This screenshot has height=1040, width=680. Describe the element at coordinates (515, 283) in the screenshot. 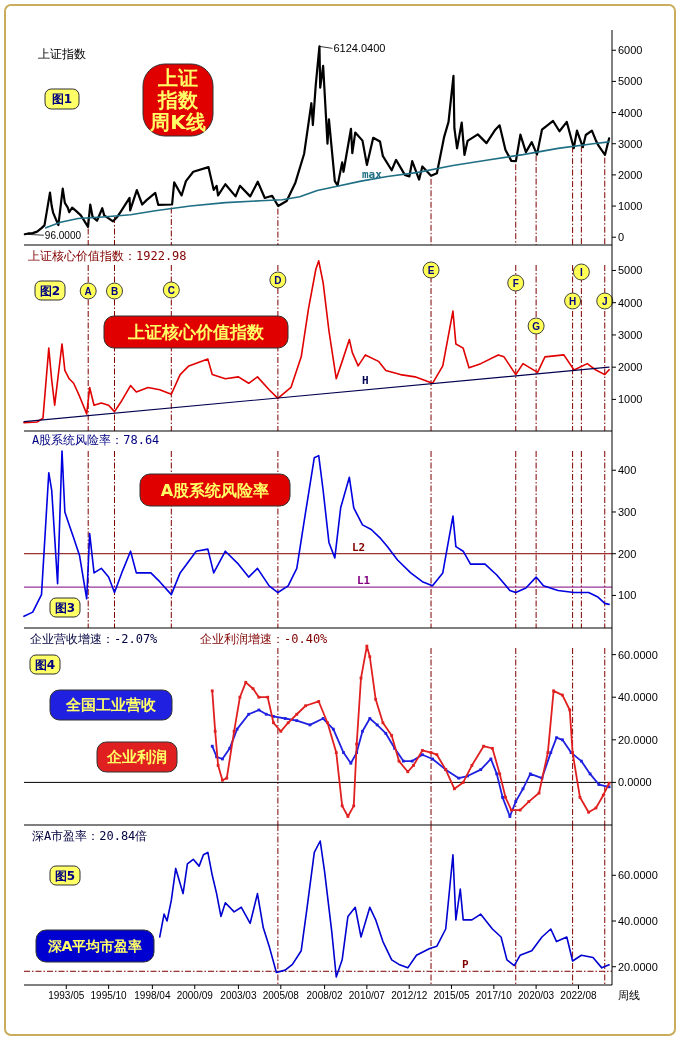

I see `ref-line-label: F` at that location.